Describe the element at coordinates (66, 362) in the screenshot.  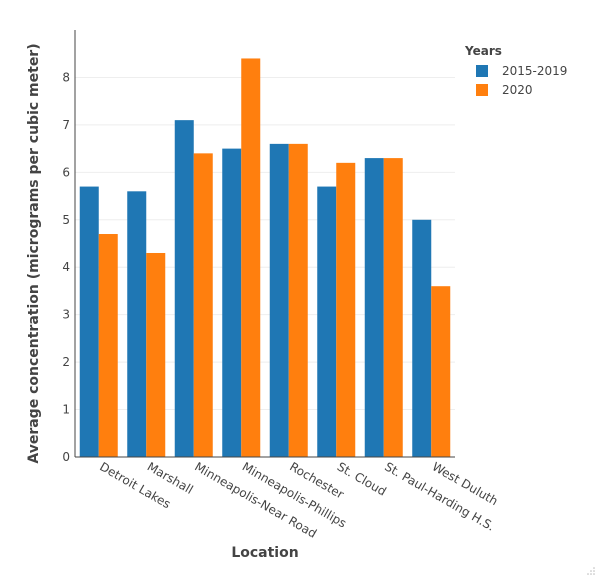
I see `y-tick-label: 2` at that location.